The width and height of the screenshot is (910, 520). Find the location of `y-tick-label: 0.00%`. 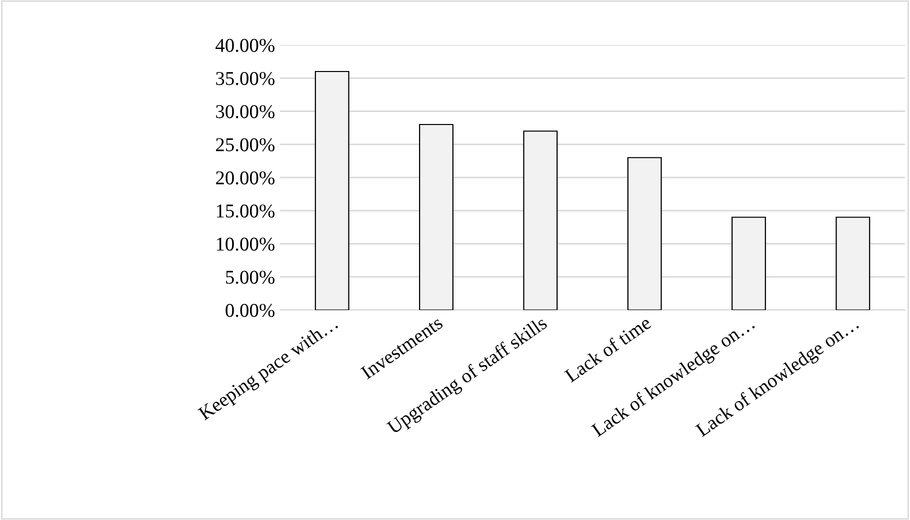

y-tick-label: 0.00% is located at coordinates (250, 311).